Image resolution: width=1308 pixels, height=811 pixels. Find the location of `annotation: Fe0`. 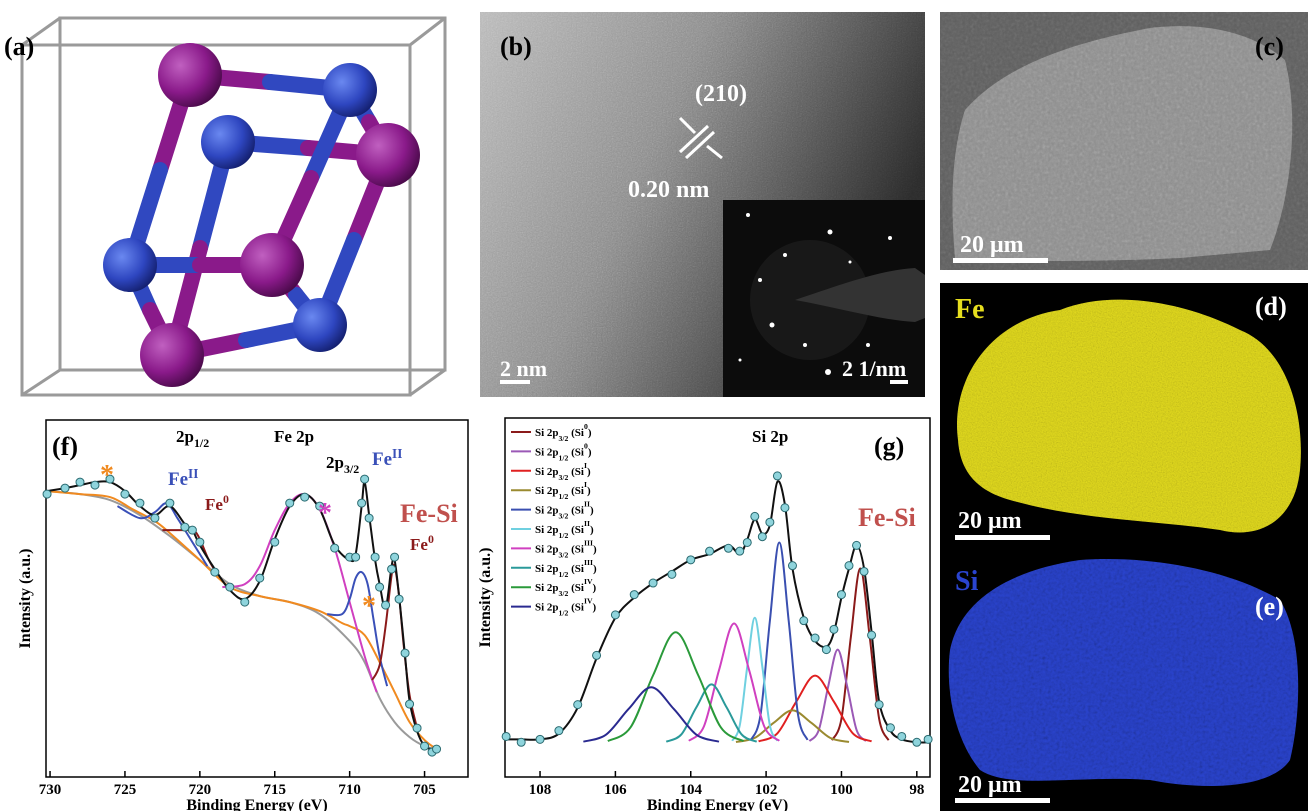

annotation: Fe0 is located at coordinates (217, 503).